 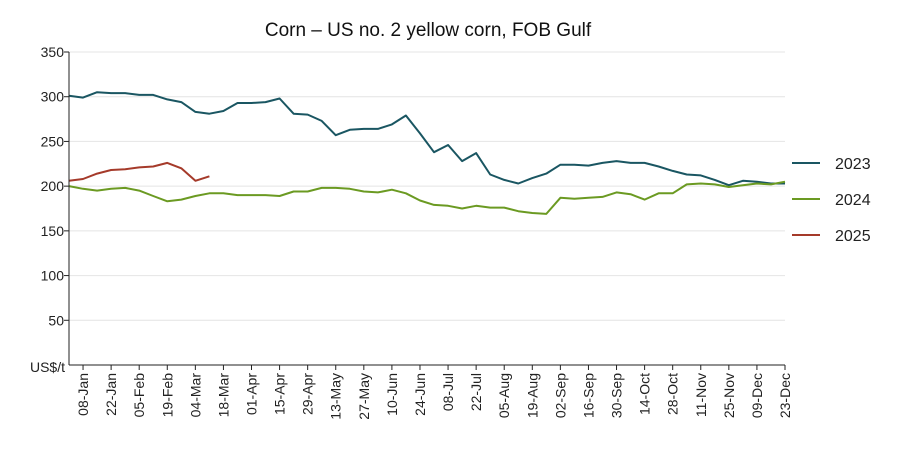 What do you see at coordinates (532, 395) in the screenshot?
I see `x-tick-label: 19-Aug` at bounding box center [532, 395].